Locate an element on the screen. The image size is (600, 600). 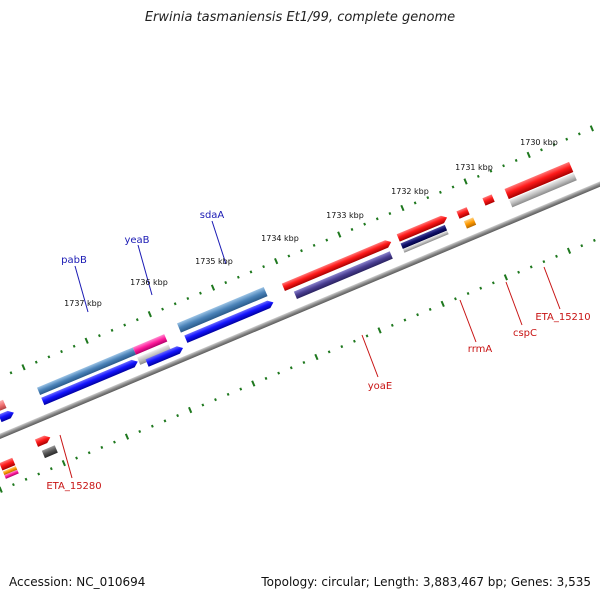
gene-sdaA-inner-arrow is located at coordinates (229, 321).